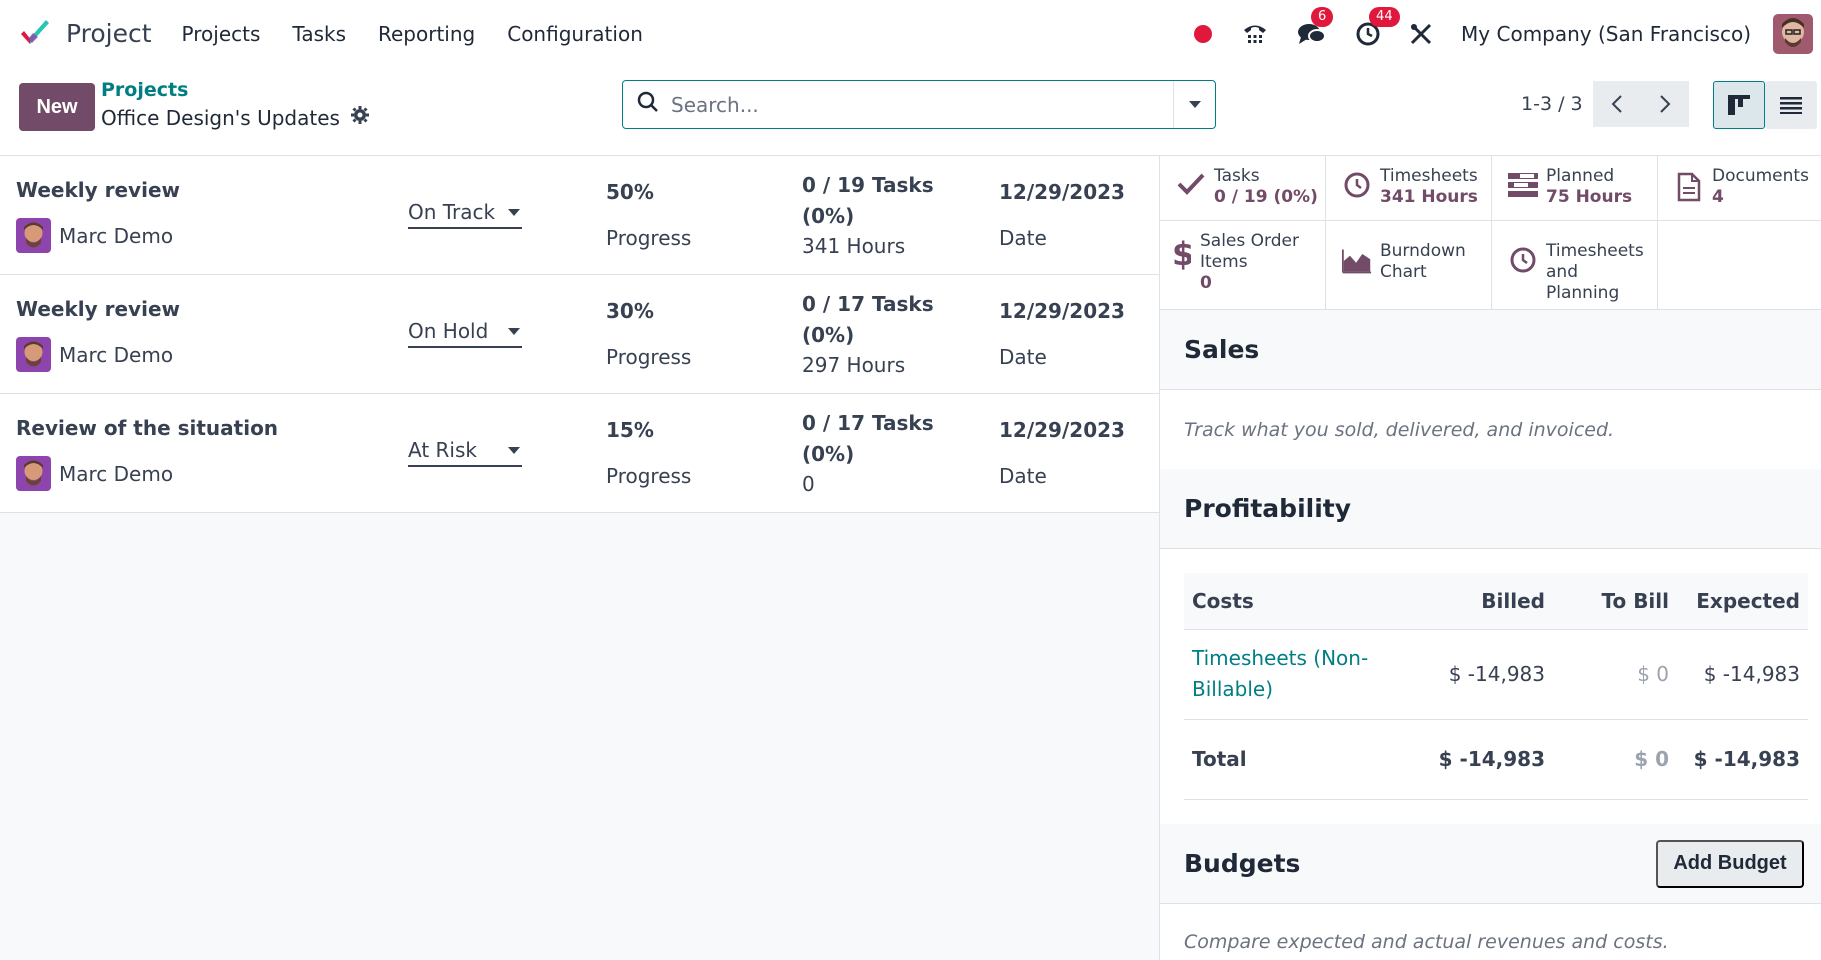 The height and width of the screenshot is (960, 1821). I want to click on status-select: At Risk, so click(465, 452).